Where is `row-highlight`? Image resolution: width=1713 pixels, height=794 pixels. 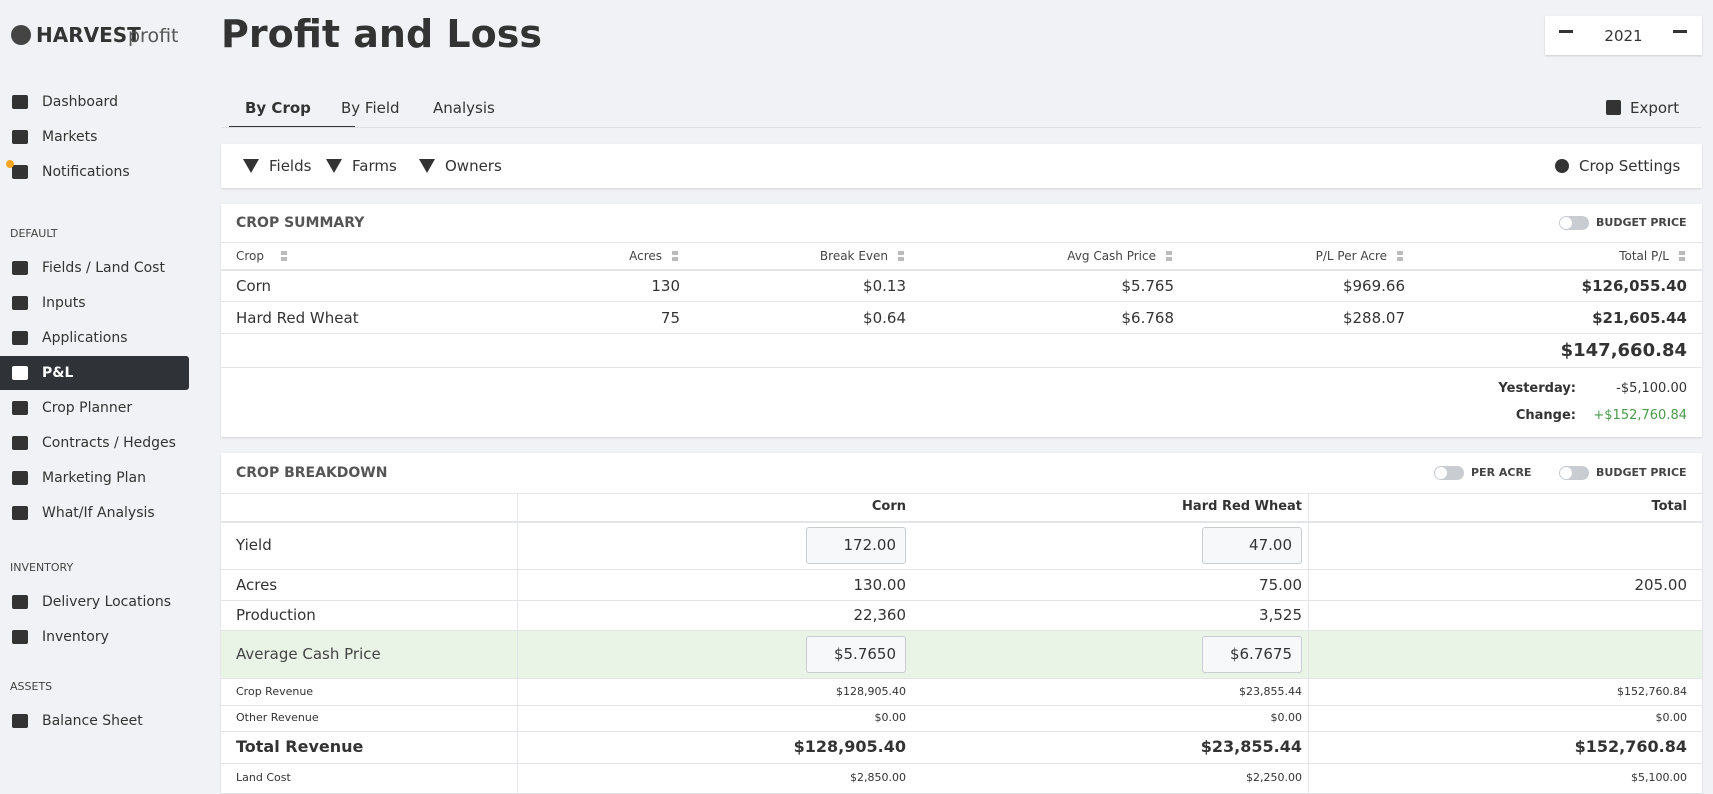
row-highlight is located at coordinates (961, 654).